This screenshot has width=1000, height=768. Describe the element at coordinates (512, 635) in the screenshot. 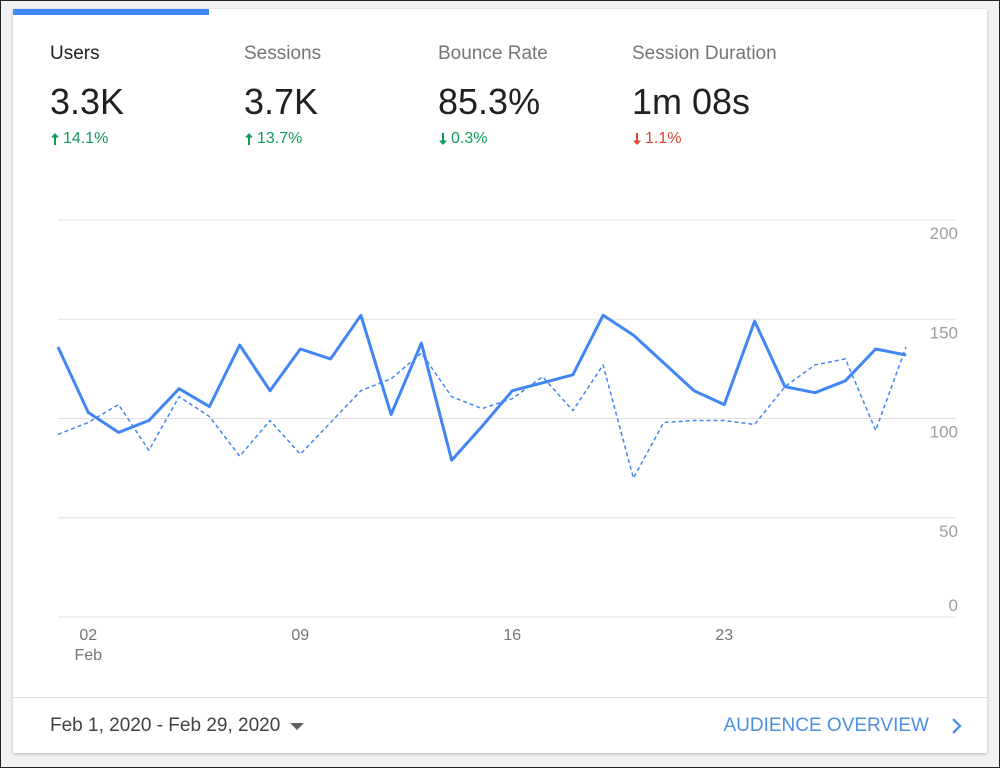

I see `x-tick-label: 16` at that location.